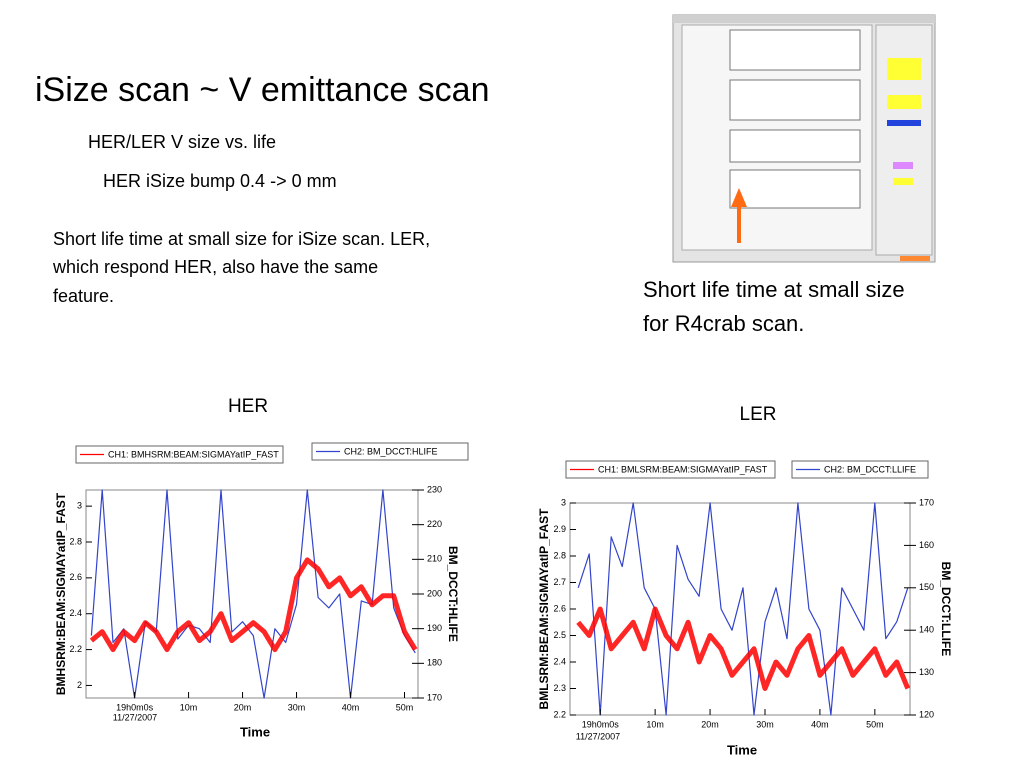  I want to click on y-tick-label: 2.7, so click(559, 582).